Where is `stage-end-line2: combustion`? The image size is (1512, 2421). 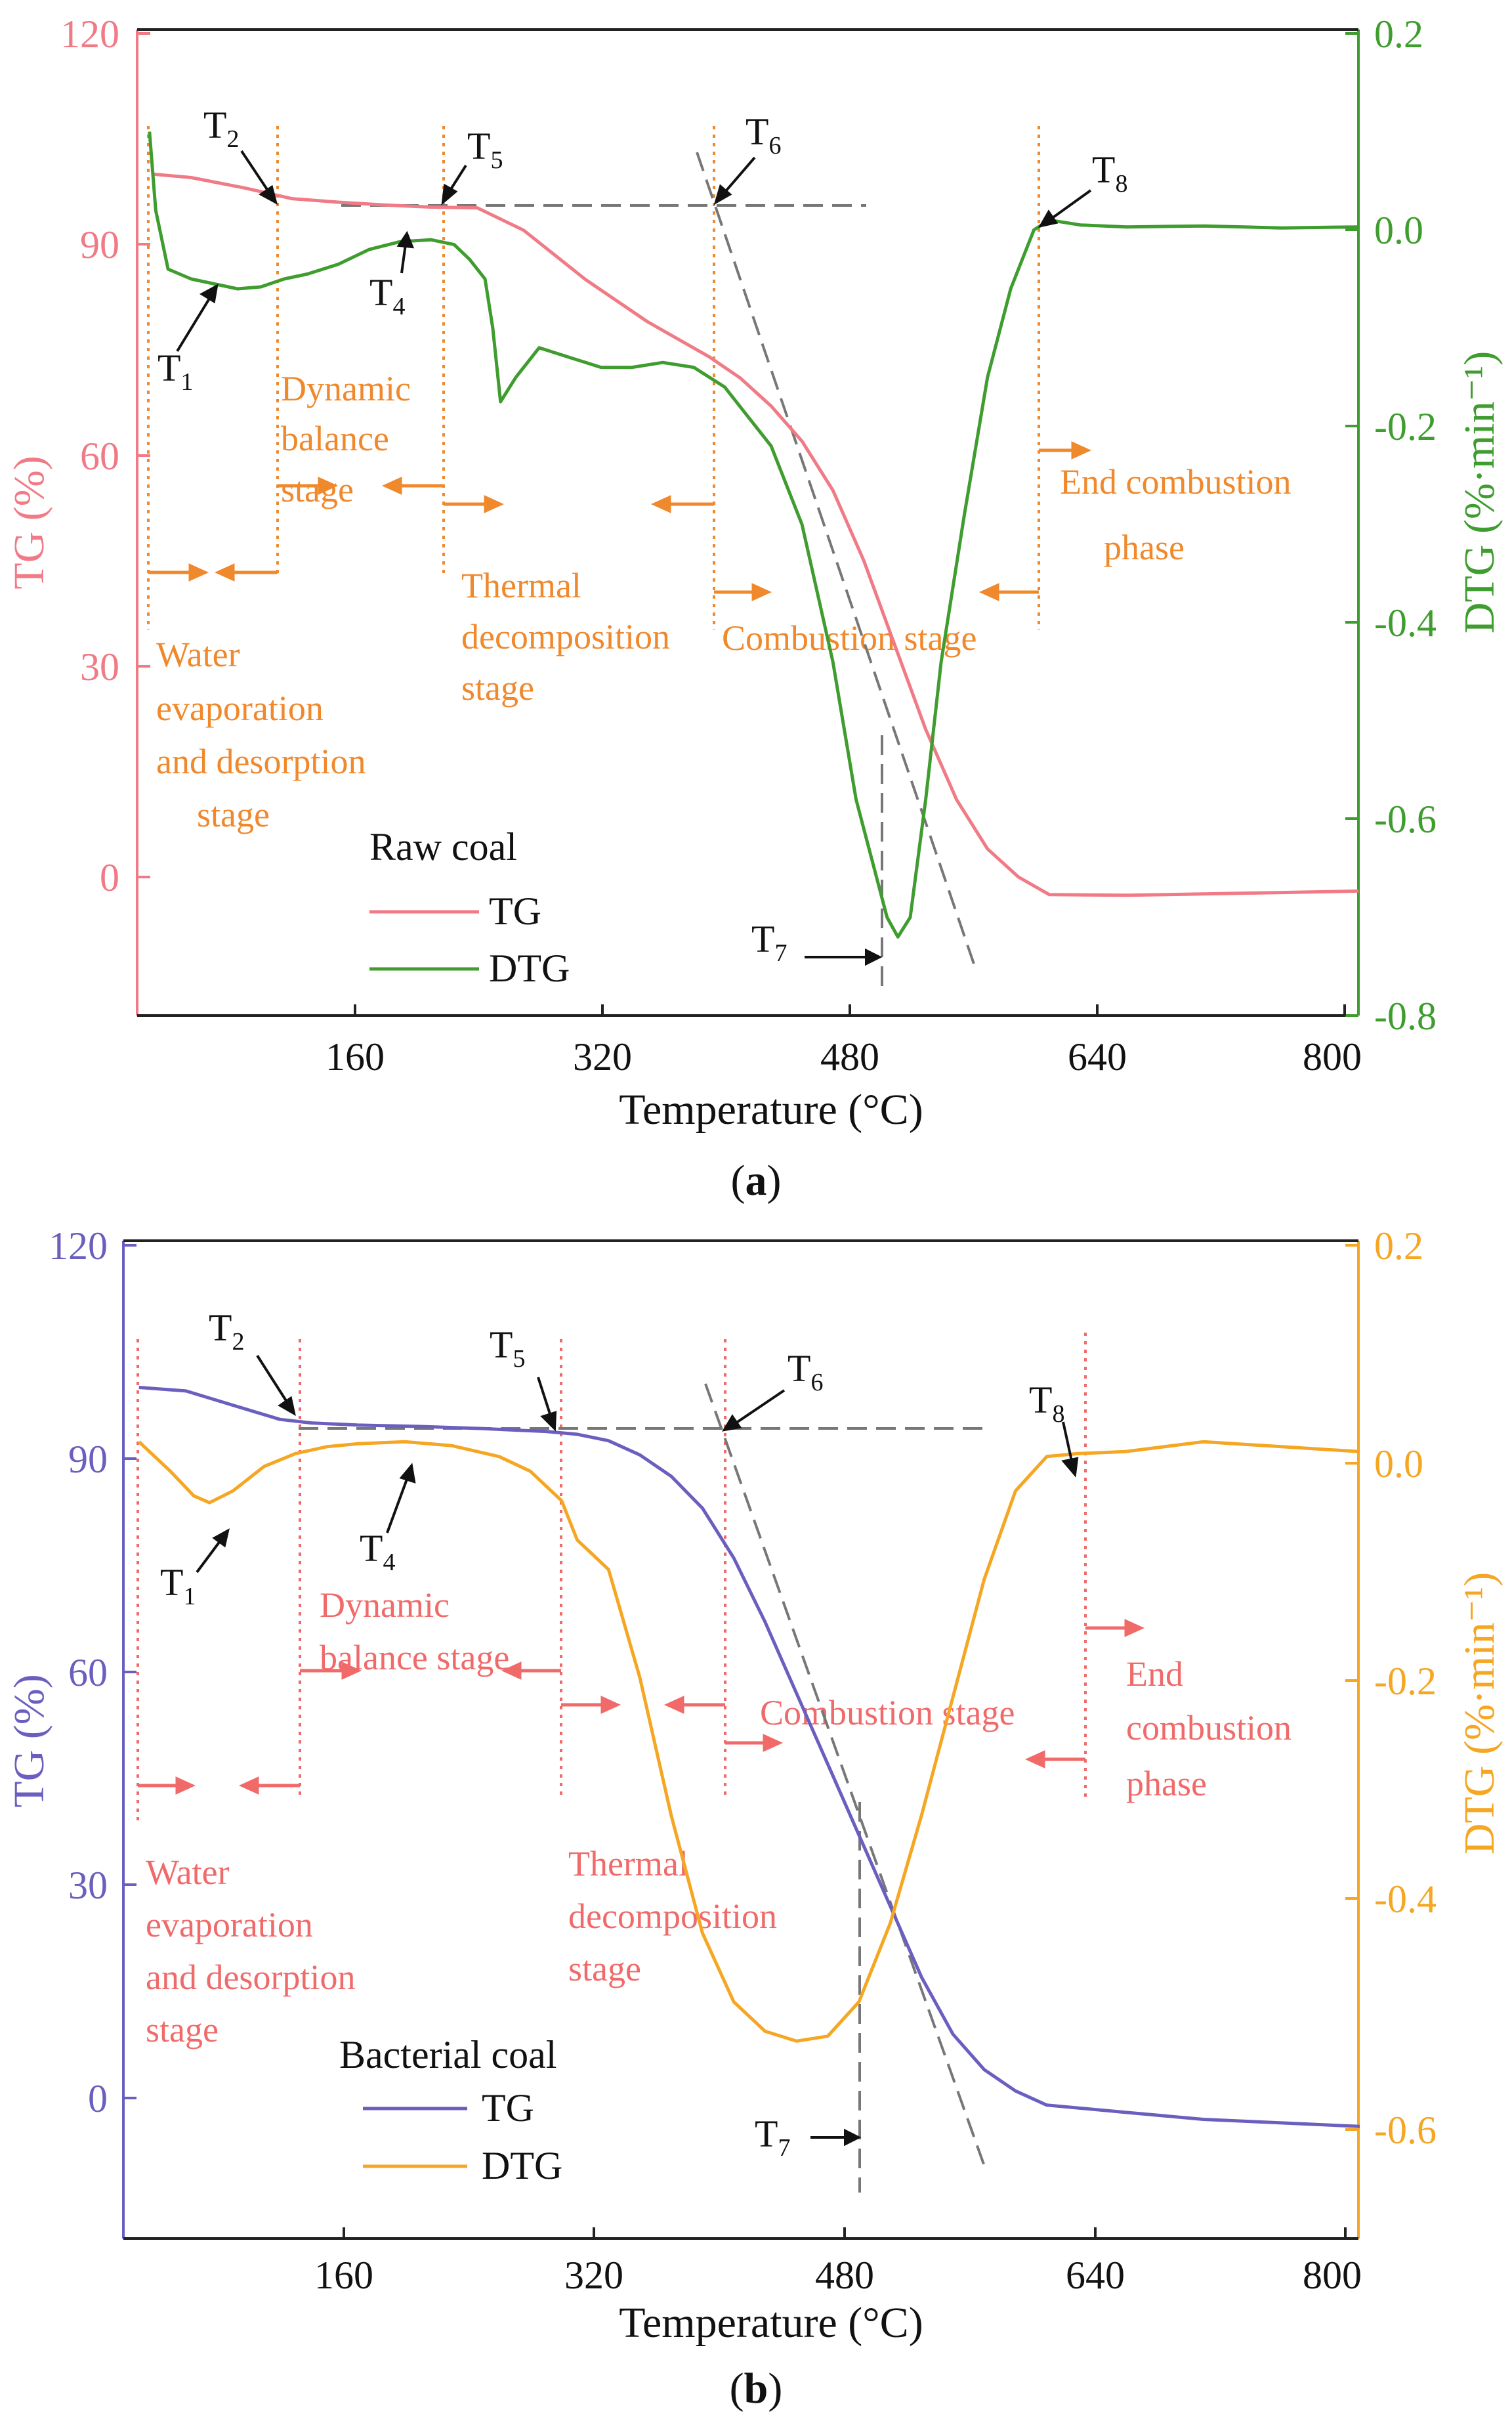
stage-end-line2: combustion is located at coordinates (1209, 1727).